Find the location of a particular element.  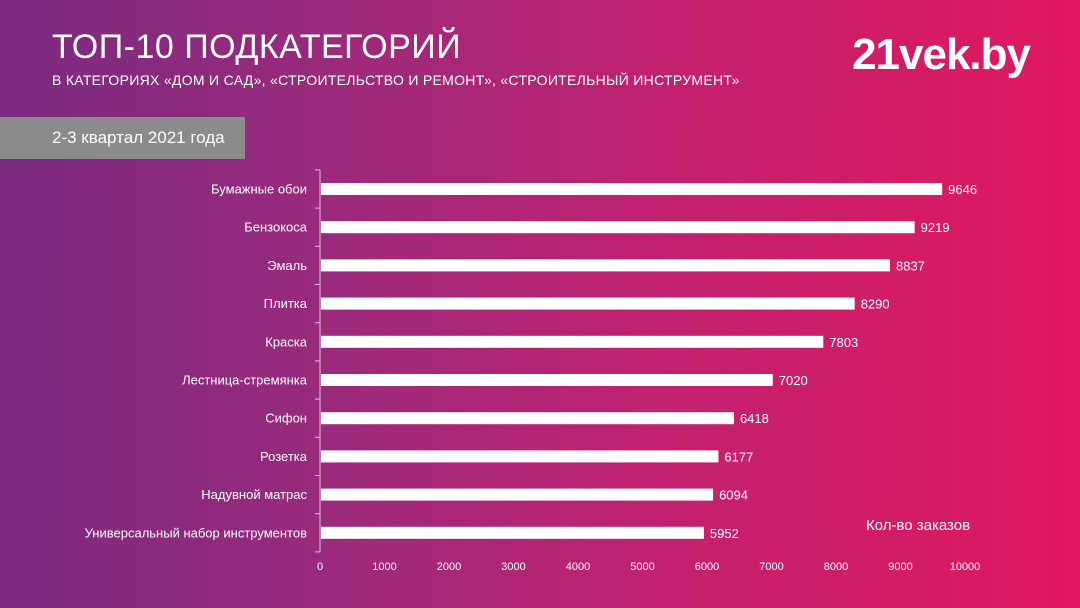

category-label: Краска is located at coordinates (286, 341).